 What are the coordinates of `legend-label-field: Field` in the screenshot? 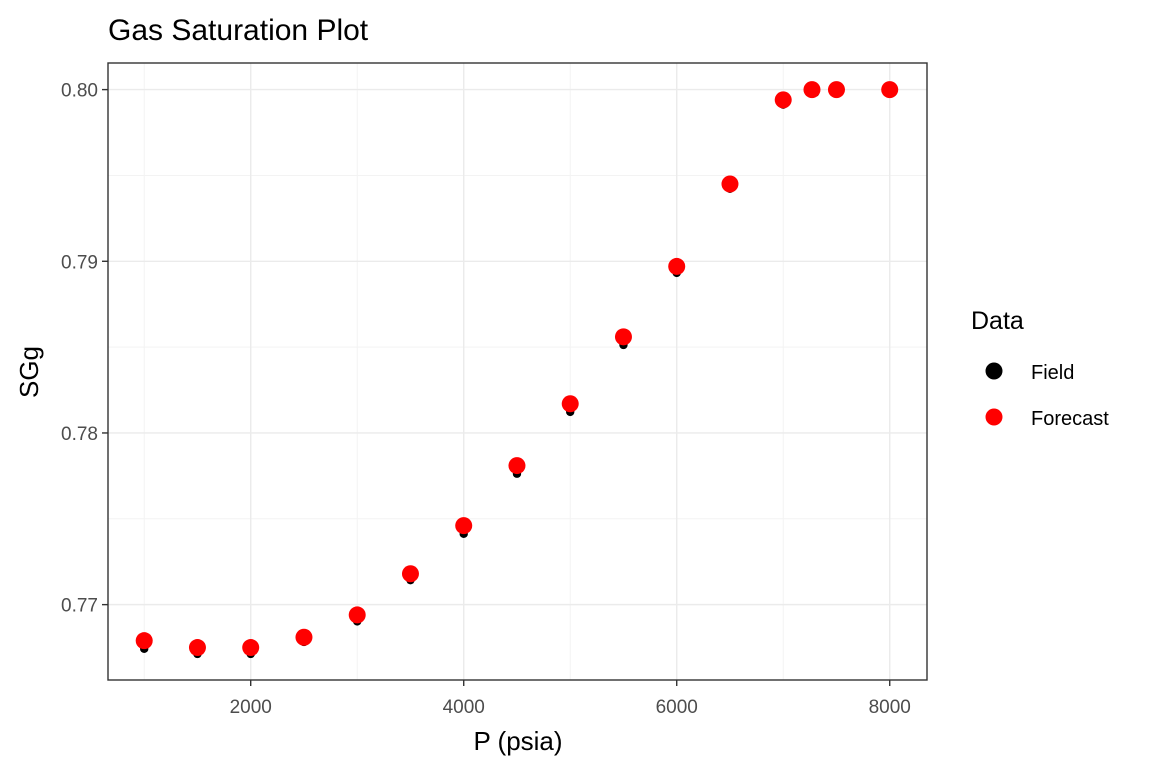 It's located at (1052, 373).